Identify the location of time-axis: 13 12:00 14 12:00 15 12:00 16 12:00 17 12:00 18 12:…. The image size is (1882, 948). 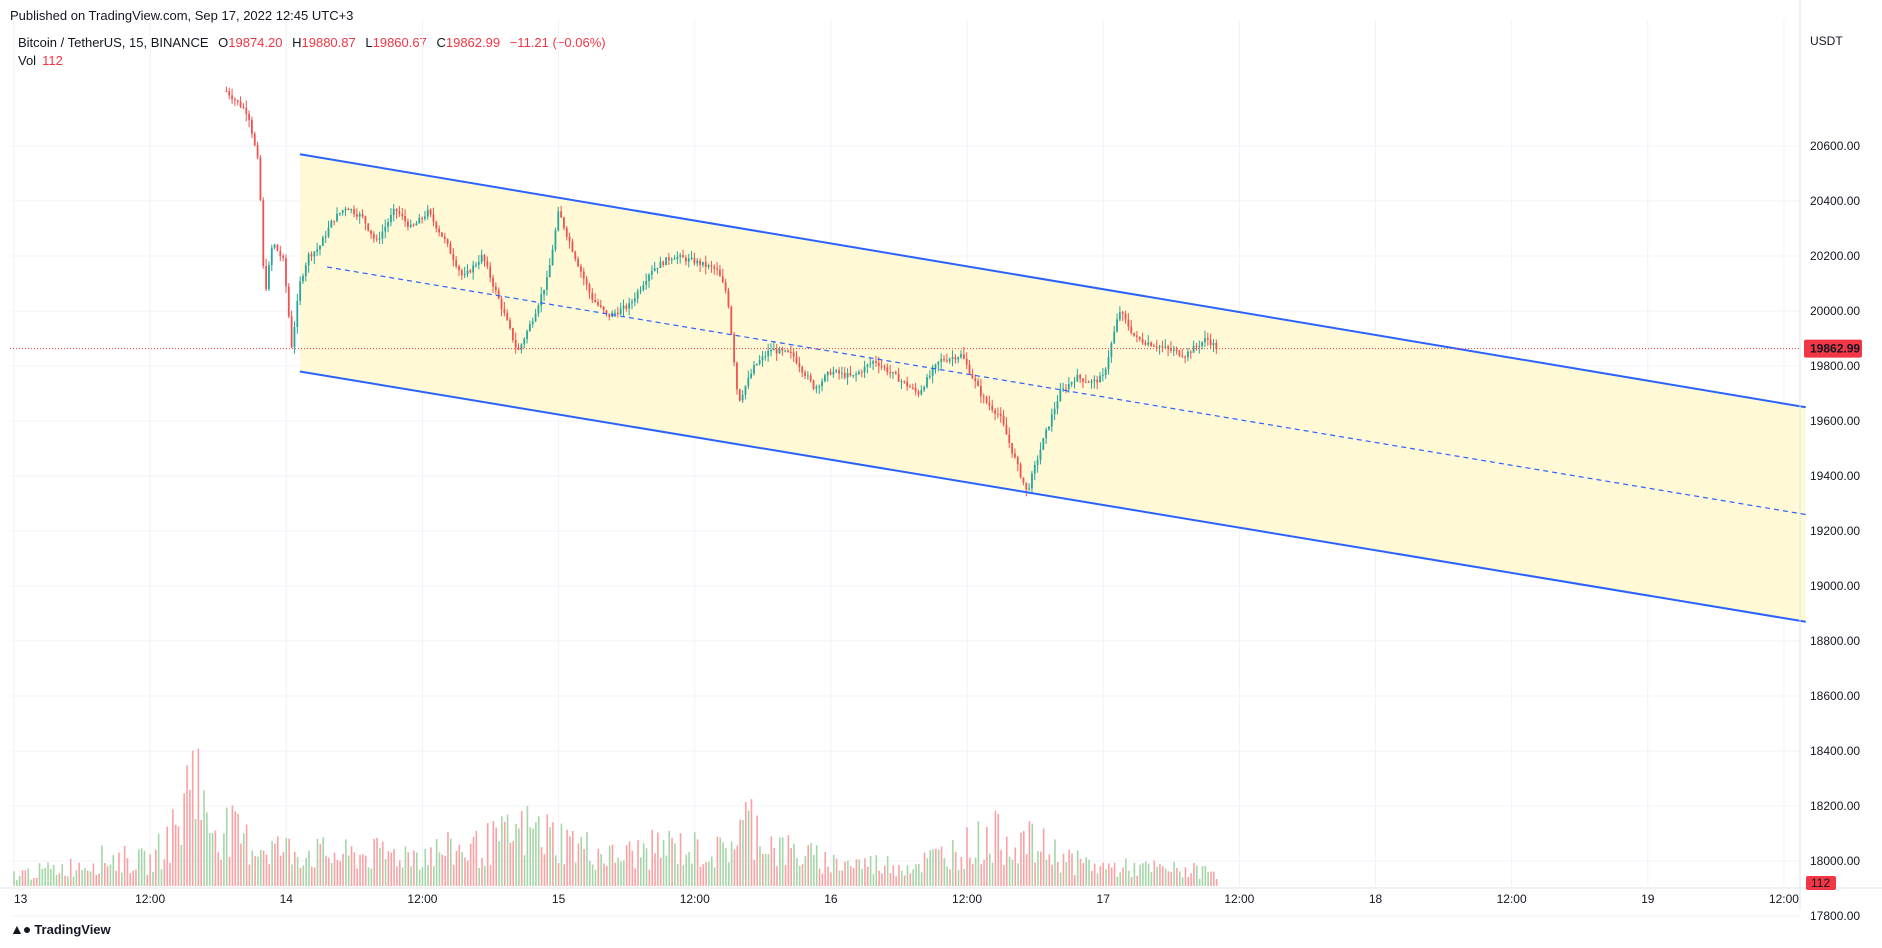
(906, 899).